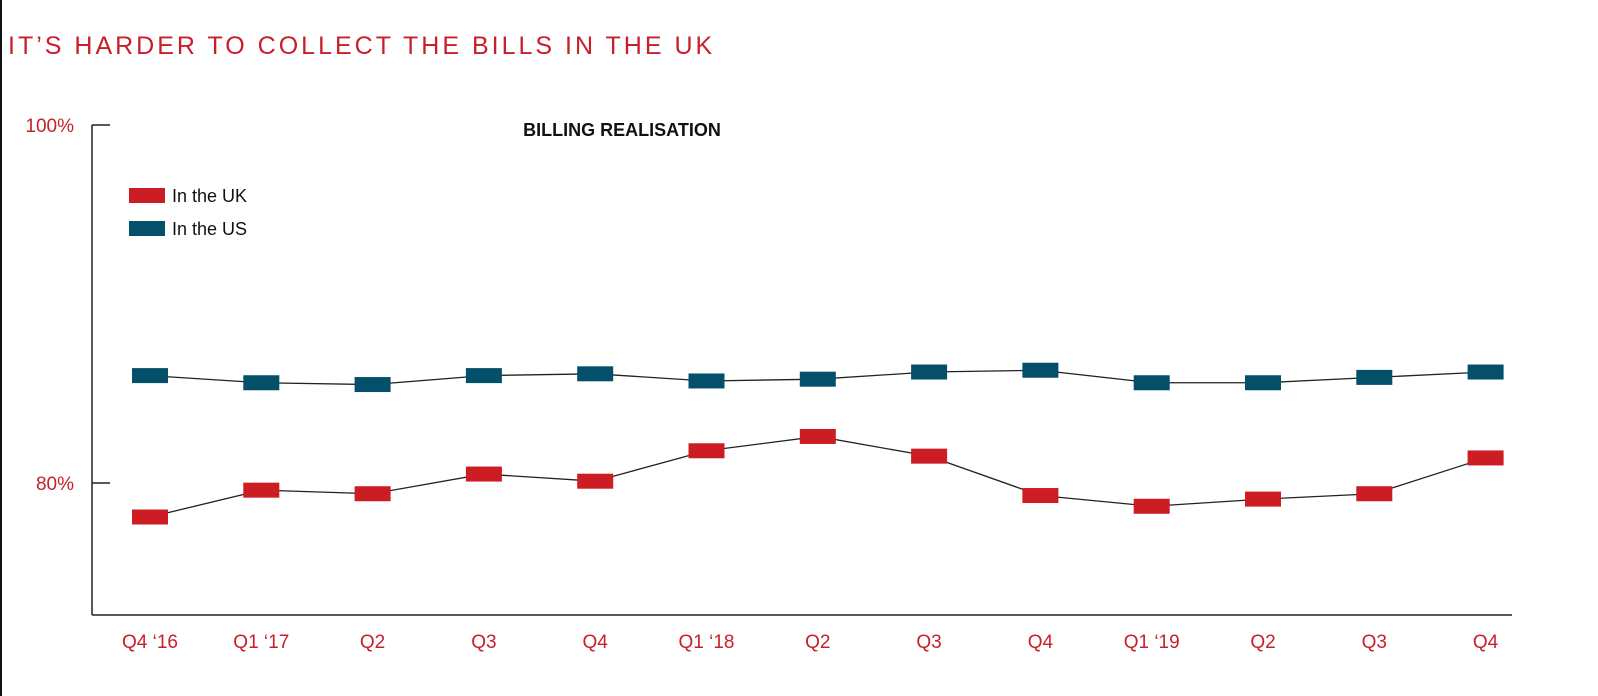 The image size is (1598, 696). I want to click on x-tick-label: Q1 ‘17, so click(261, 642).